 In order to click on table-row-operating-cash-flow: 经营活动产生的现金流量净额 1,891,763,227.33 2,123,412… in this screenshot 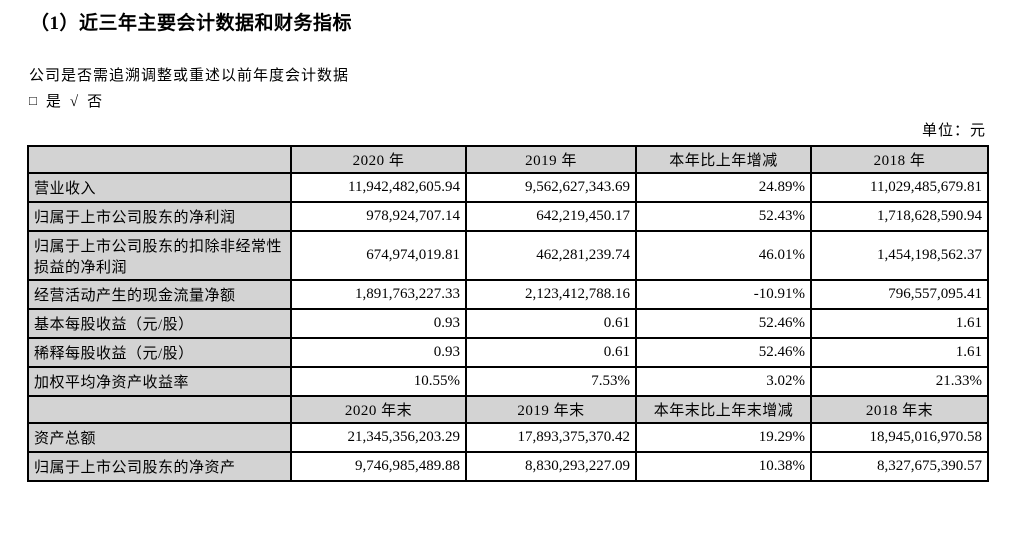, I will do `click(508, 294)`.